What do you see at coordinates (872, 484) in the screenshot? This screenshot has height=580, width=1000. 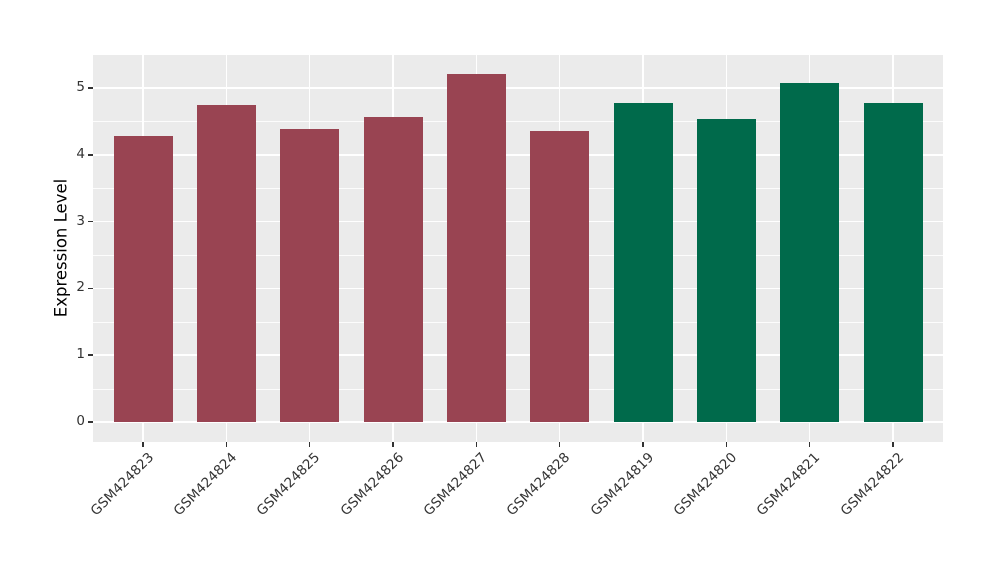 I see `x-tick-label-GSM424822: GSM424822` at bounding box center [872, 484].